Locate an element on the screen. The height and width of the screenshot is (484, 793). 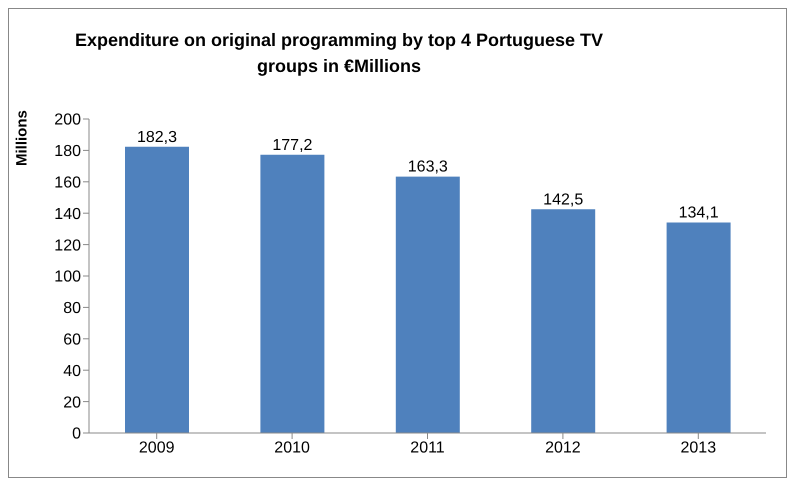
y-axis-title: Millions is located at coordinates (21, 138).